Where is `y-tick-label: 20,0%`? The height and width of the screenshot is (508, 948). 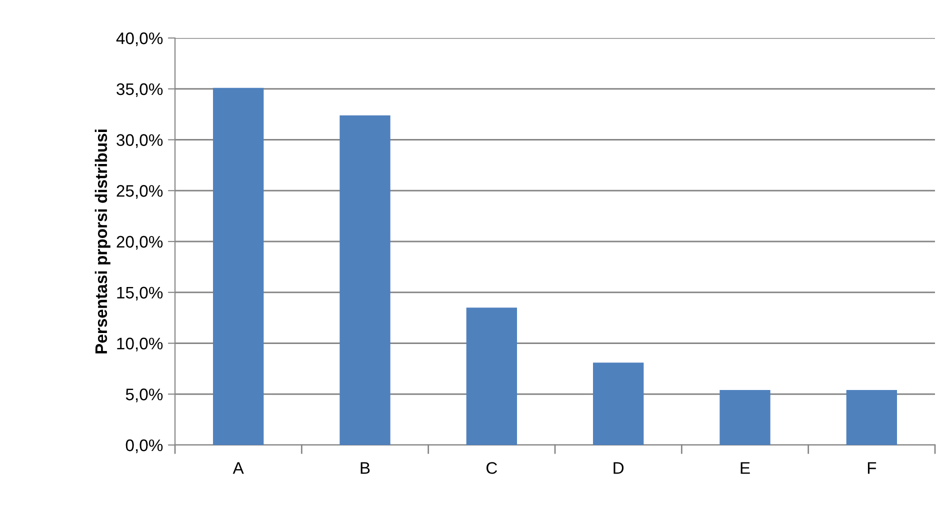
y-tick-label: 20,0% is located at coordinates (139, 243).